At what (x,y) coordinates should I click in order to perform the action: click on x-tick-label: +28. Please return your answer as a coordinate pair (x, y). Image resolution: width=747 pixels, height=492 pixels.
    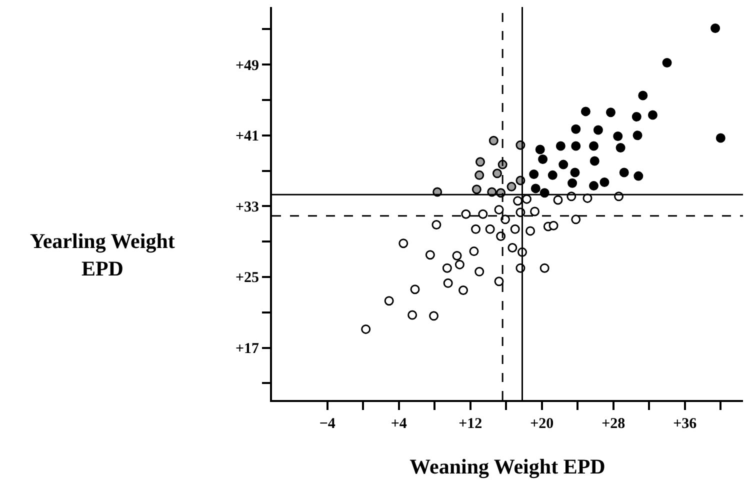
    Looking at the image, I should click on (614, 424).